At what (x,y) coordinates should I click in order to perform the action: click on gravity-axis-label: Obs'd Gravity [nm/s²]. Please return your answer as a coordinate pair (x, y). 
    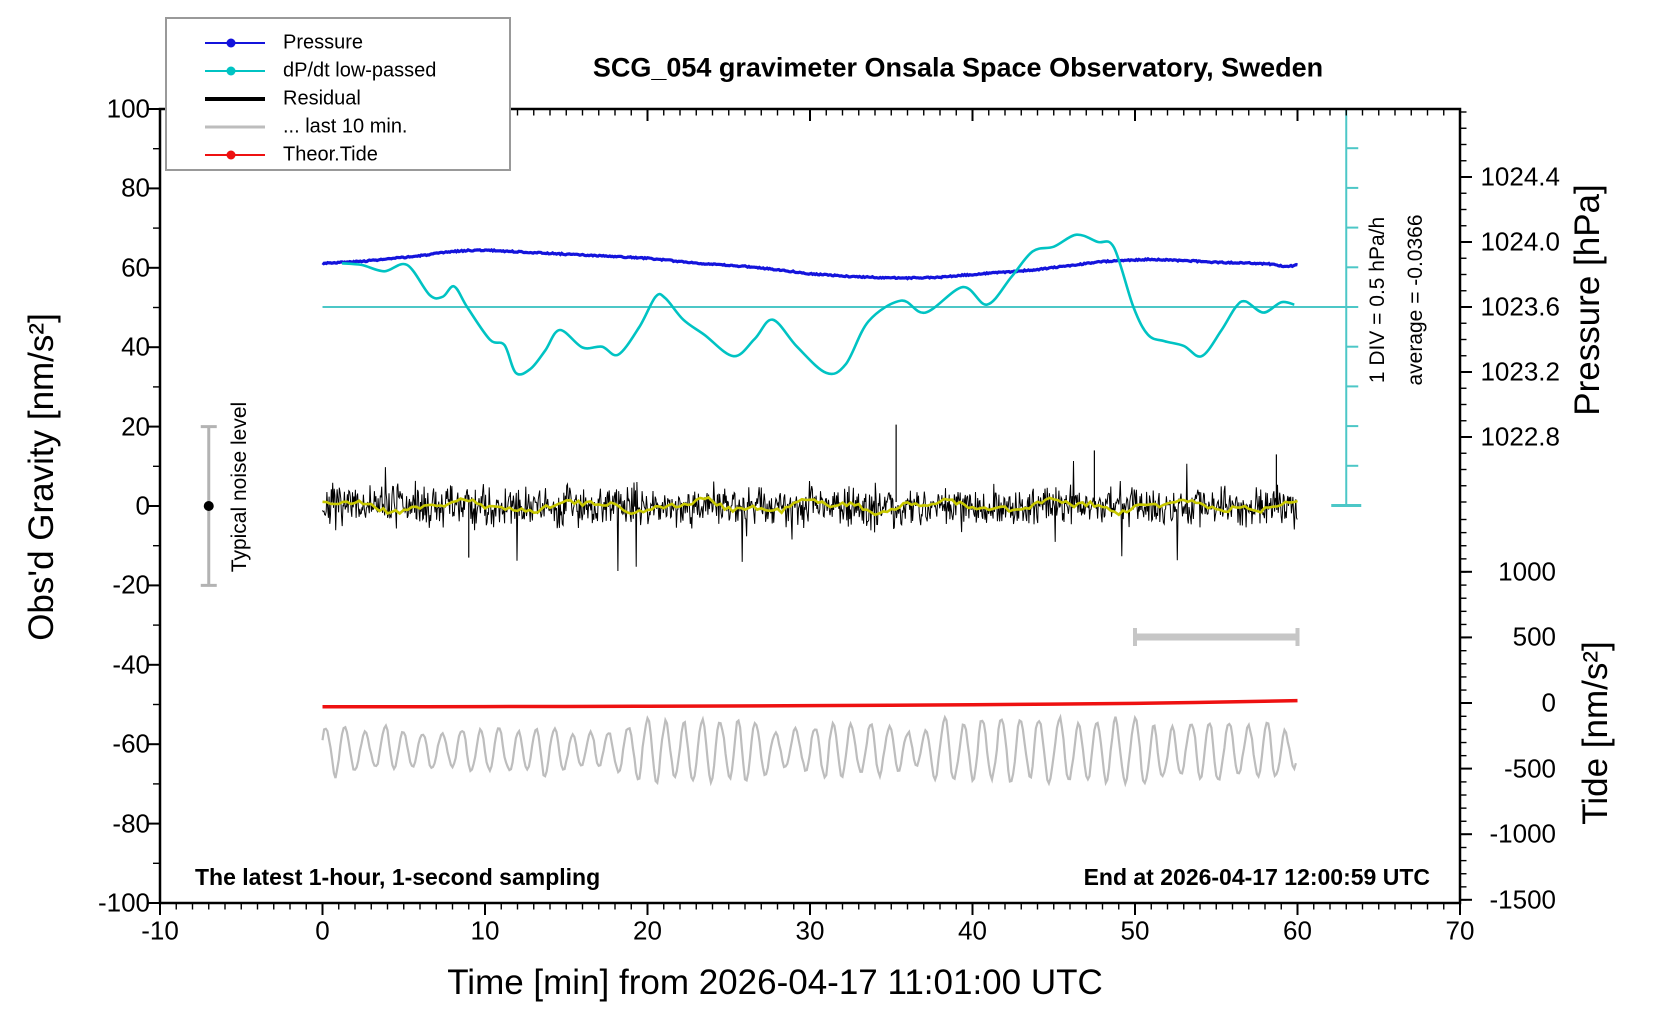
    Looking at the image, I should click on (41, 477).